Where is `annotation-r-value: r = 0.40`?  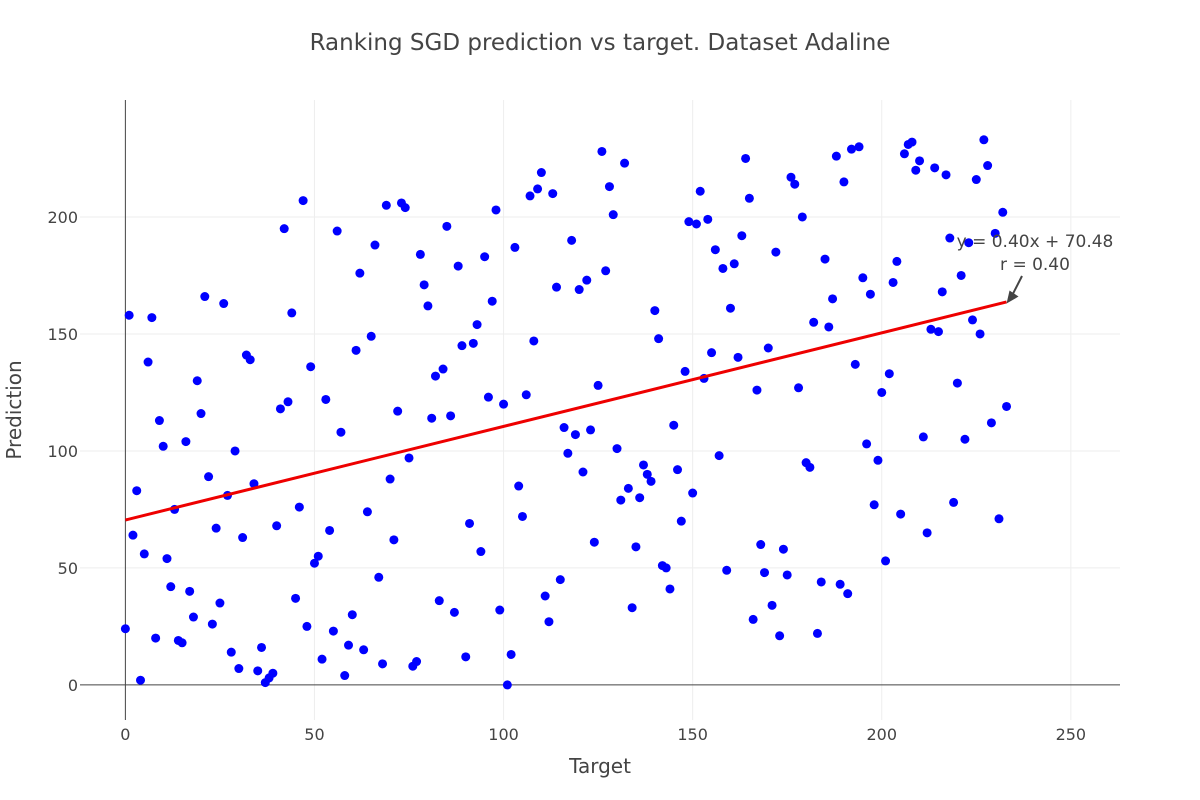
annotation-r-value: r = 0.40 is located at coordinates (1035, 265).